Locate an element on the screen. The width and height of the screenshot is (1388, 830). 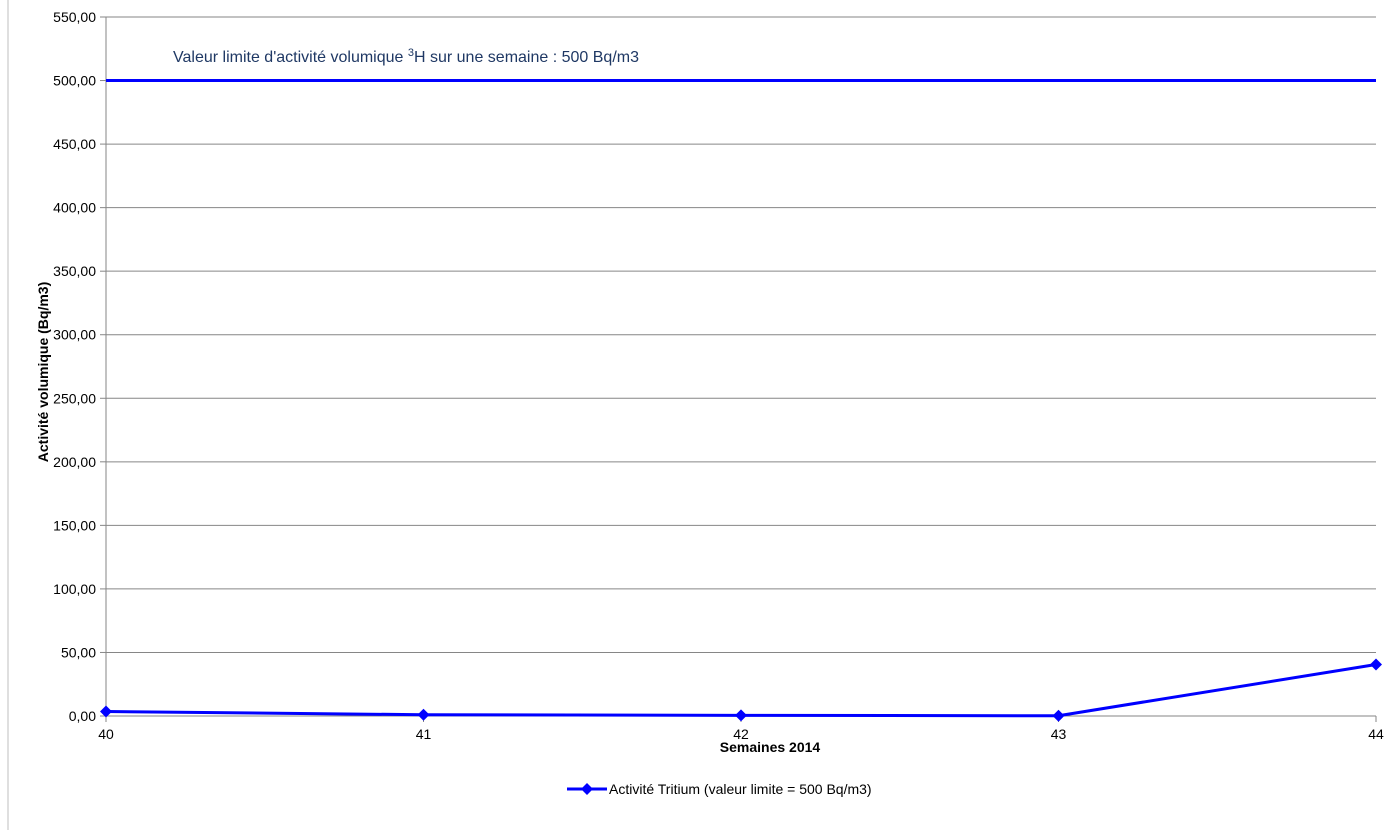
y-tick-label: 100,00 is located at coordinates (74, 589).